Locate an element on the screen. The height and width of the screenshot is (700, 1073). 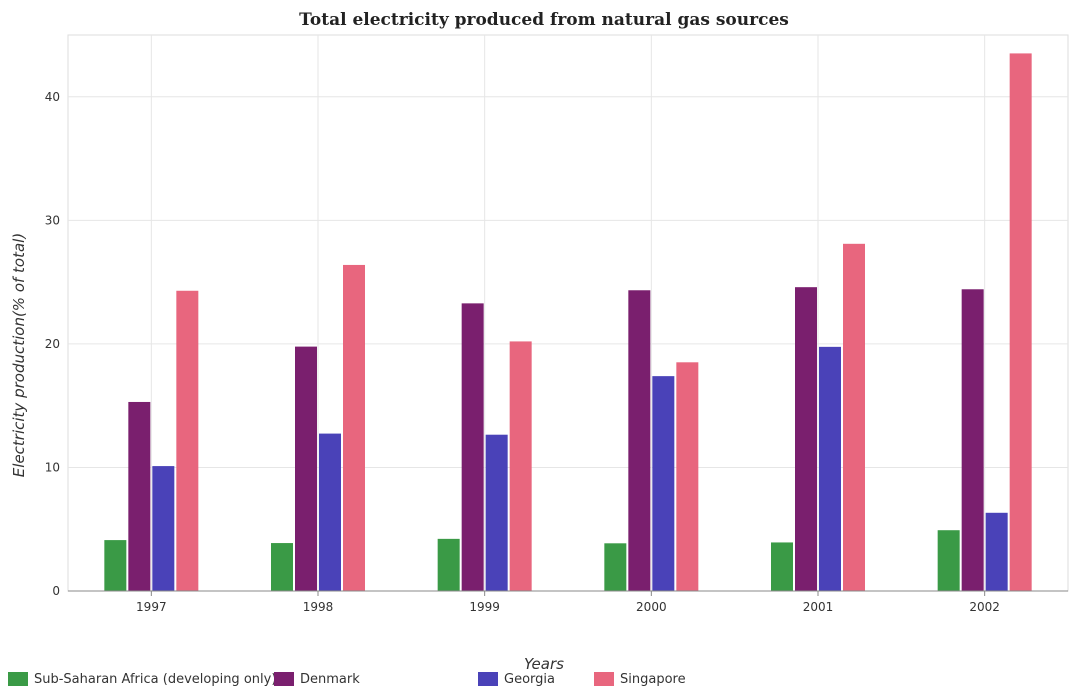
bar-sub-saharan-africa-developing-only-2000 is located at coordinates (615, 567).